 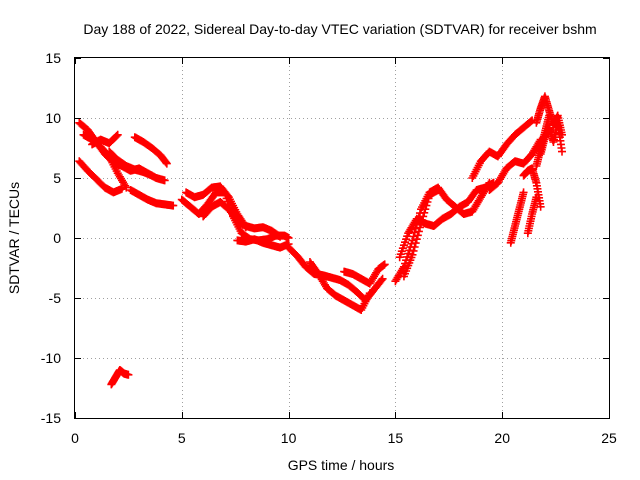 I want to click on y-tick-label: 15, so click(x=53, y=58).